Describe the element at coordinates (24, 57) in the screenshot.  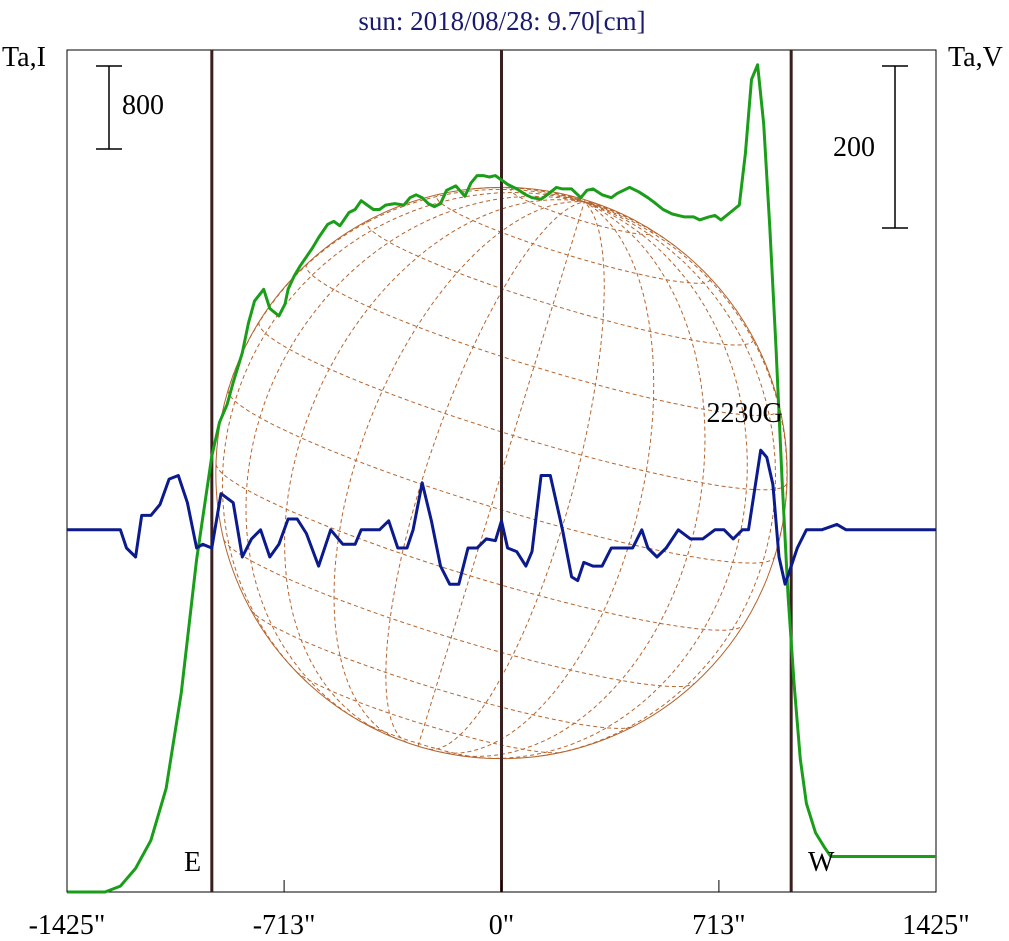
I see `y-axis-label-left: Ta,I` at that location.